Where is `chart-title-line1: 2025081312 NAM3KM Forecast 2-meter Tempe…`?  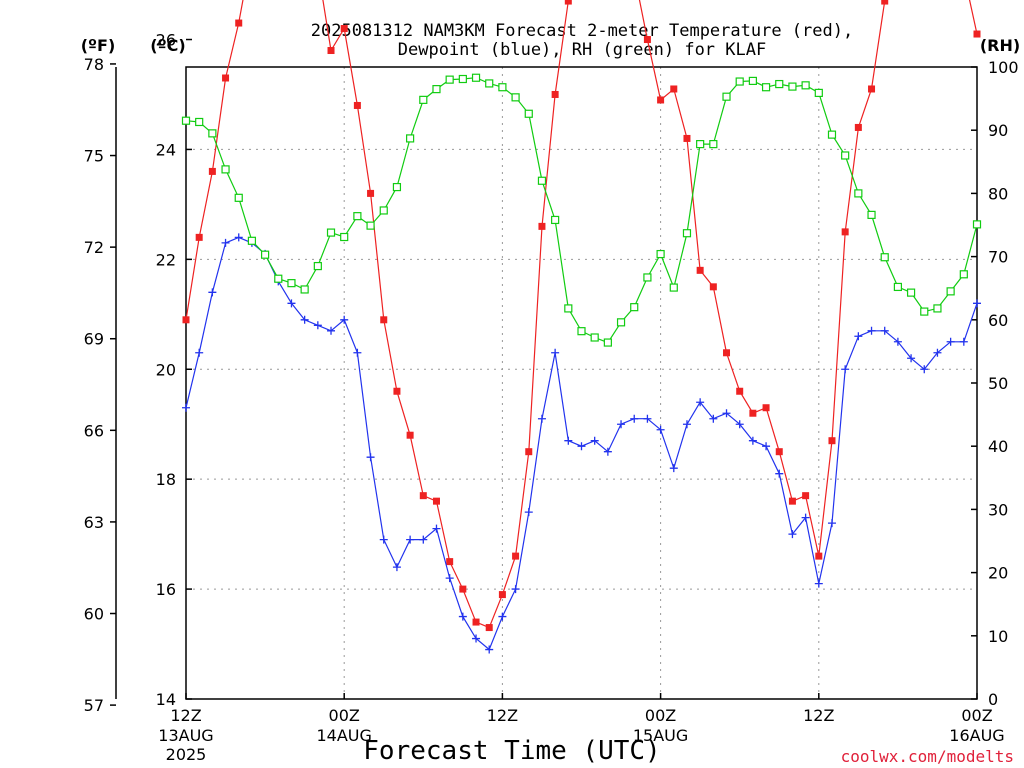 chart-title-line1: 2025081312 NAM3KM Forecast 2-meter Tempe… is located at coordinates (582, 31).